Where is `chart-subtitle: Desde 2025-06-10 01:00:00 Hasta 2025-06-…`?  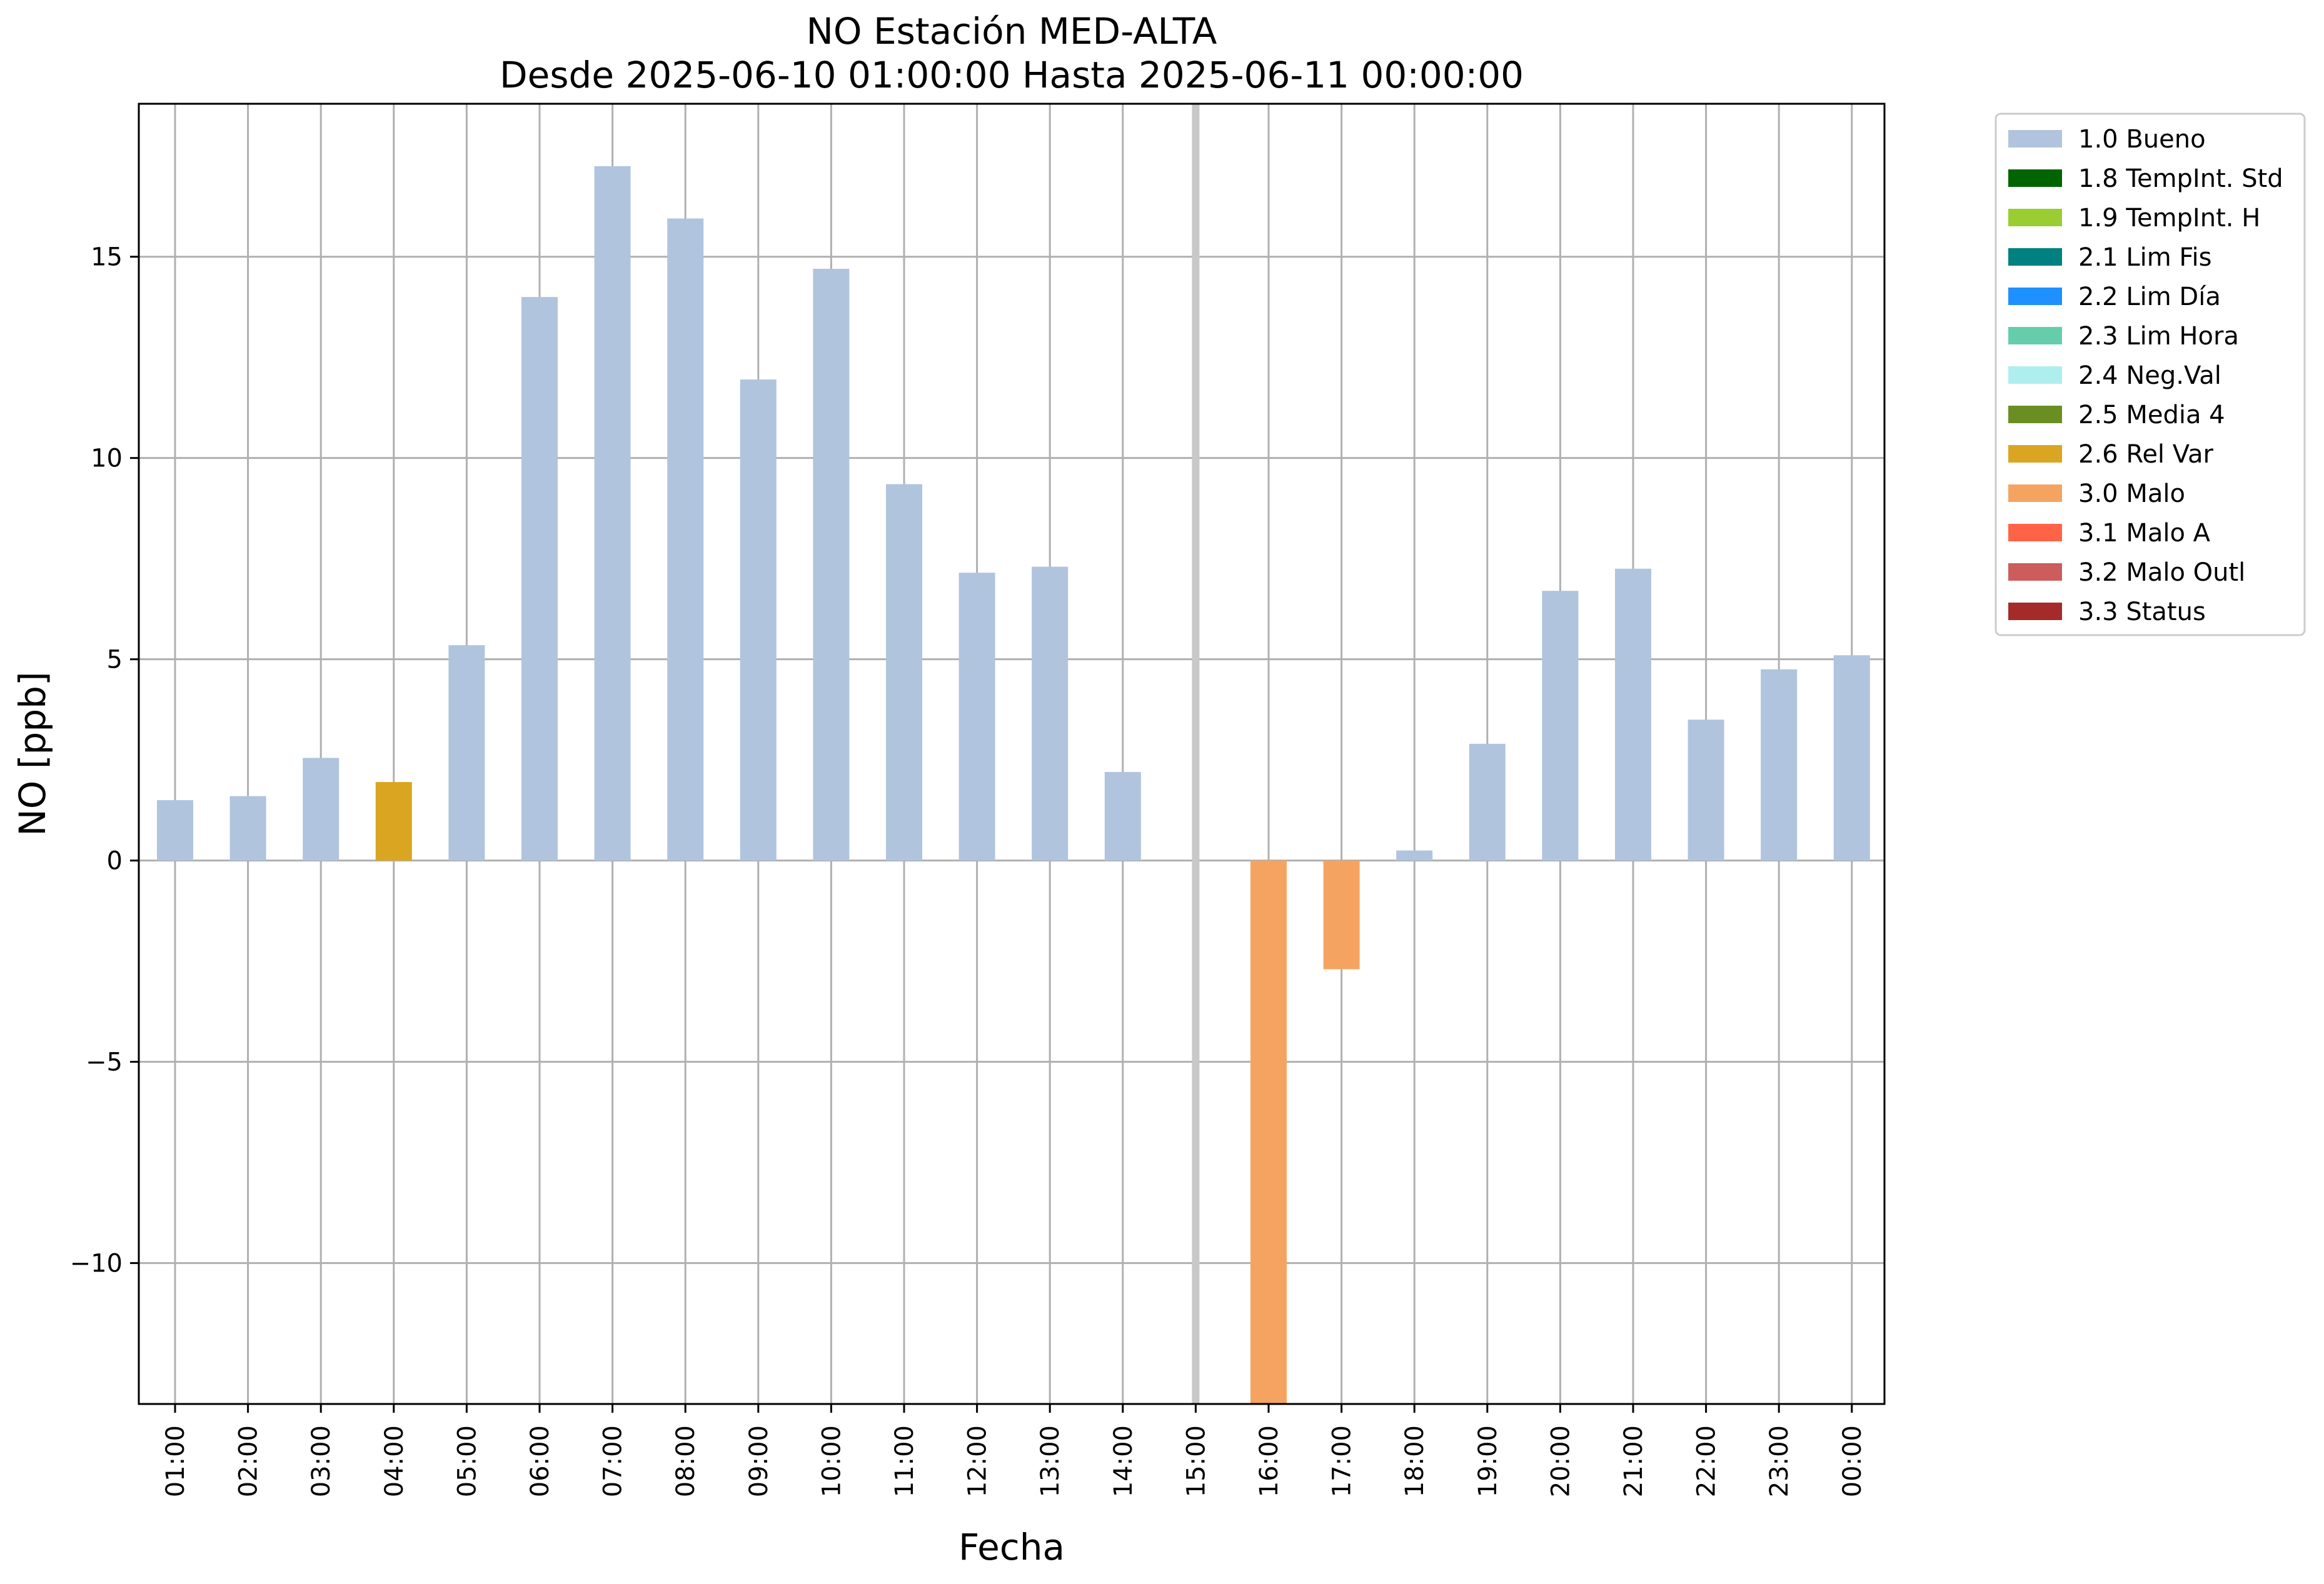 chart-subtitle: Desde 2025-06-10 01:00:00 Hasta 2025-06-… is located at coordinates (1012, 75).